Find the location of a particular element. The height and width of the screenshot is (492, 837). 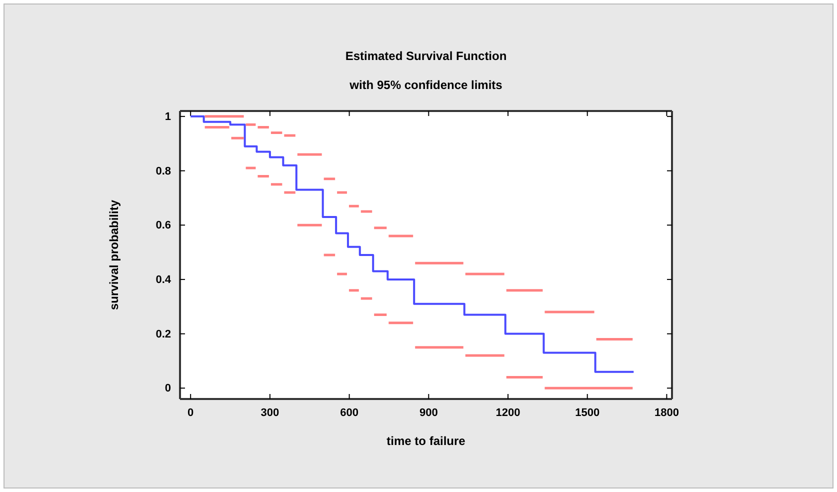

chart-title: Estimated Survival Function is located at coordinates (426, 56).